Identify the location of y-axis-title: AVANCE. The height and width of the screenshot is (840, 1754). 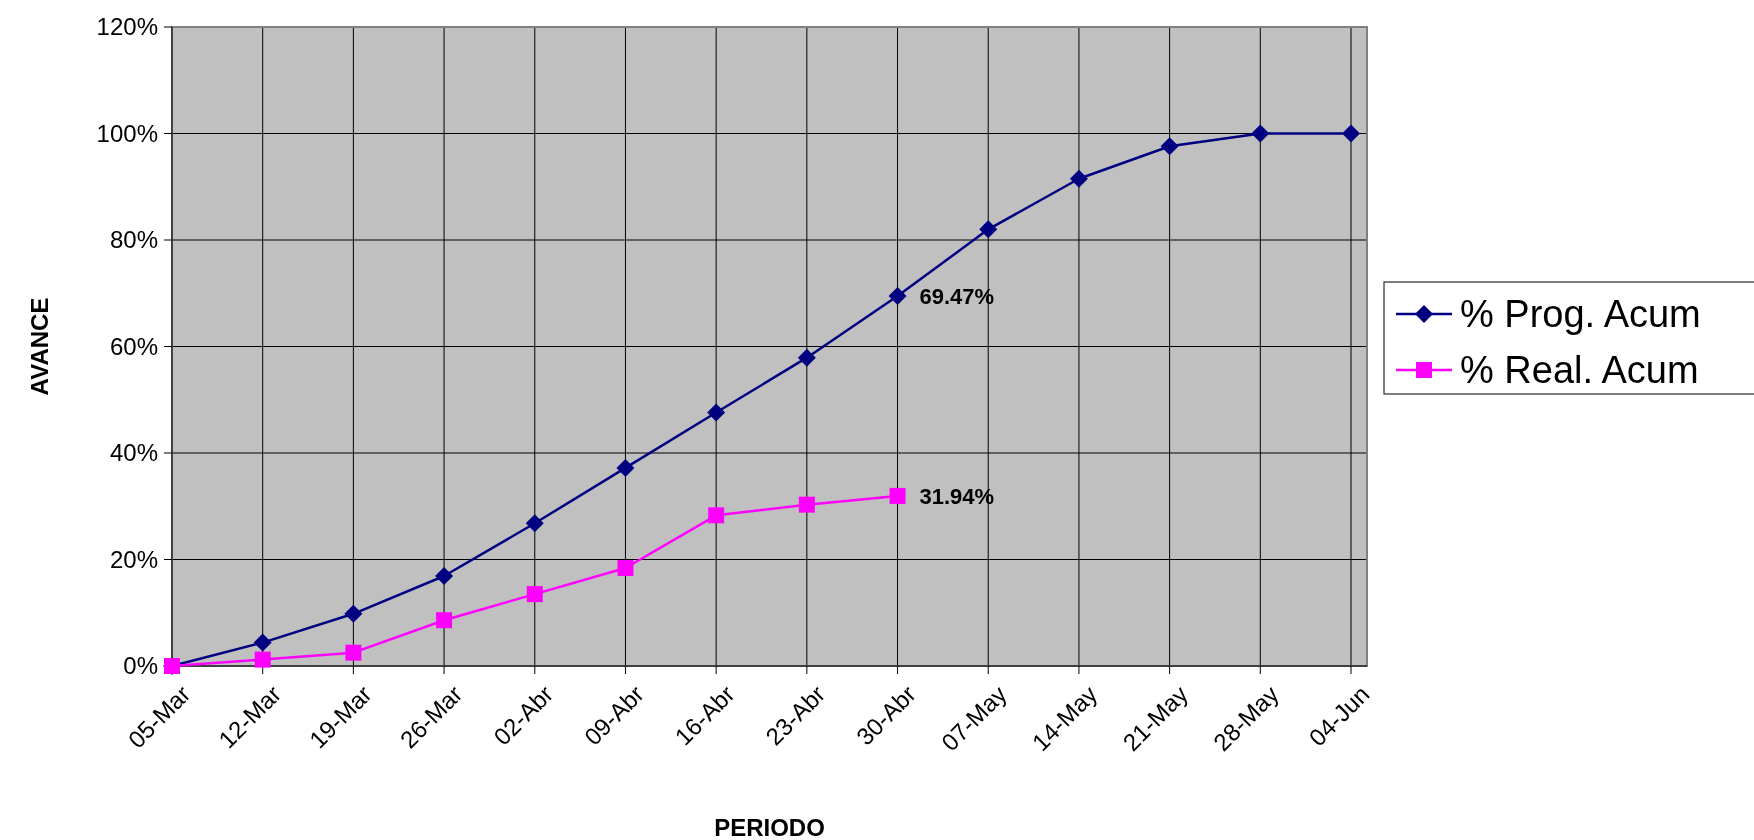
(39, 346).